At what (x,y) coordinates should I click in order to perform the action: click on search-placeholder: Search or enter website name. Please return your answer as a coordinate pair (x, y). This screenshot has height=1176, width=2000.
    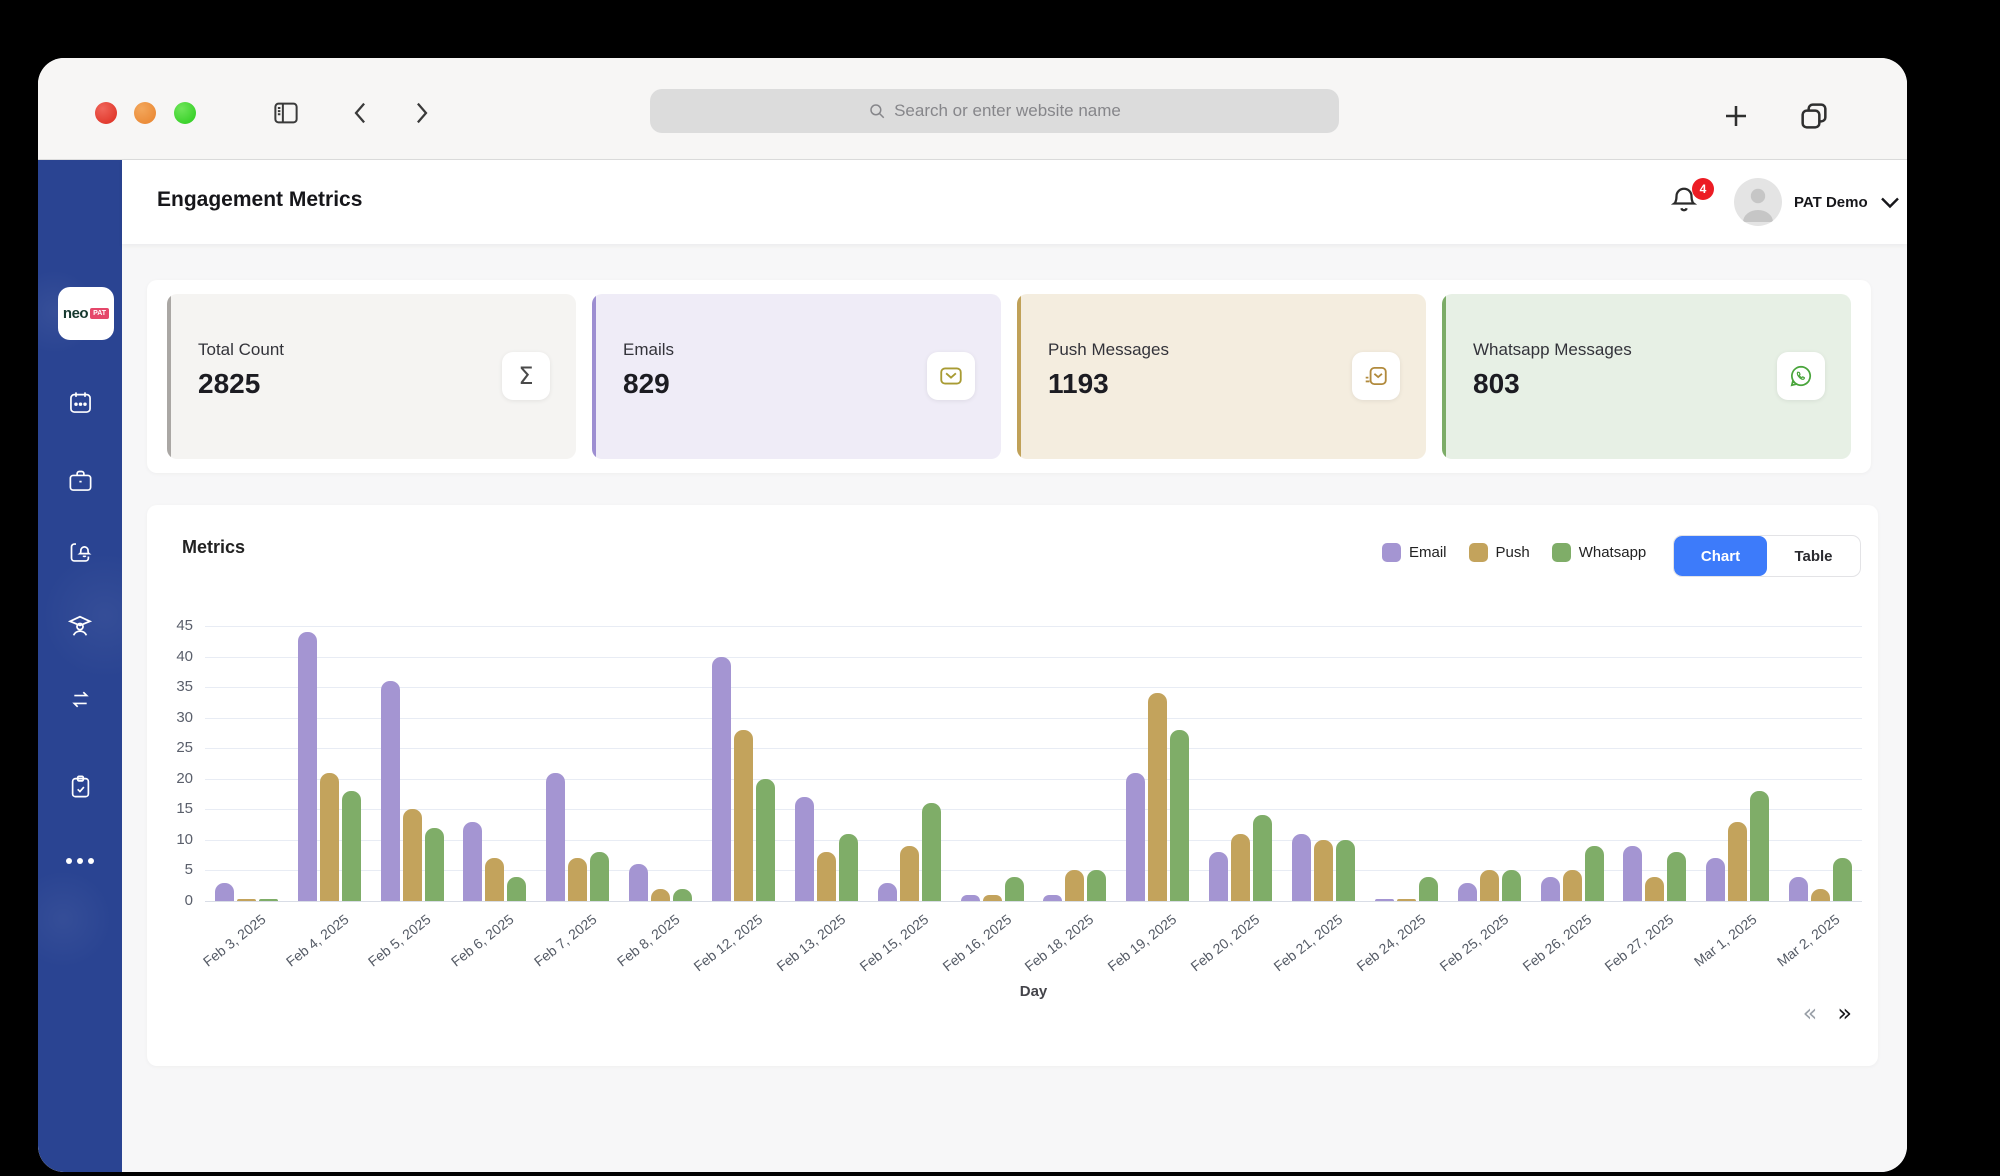
    Looking at the image, I should click on (1007, 110).